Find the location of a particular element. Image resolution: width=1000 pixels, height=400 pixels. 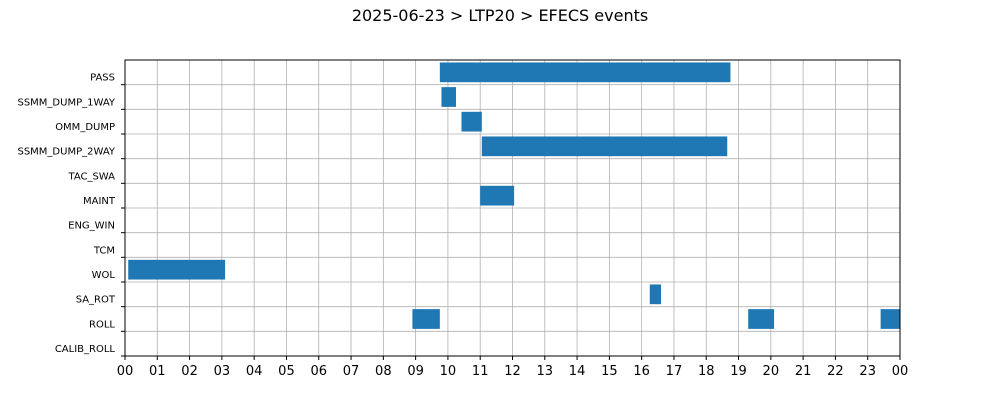

x-tick-label: 22 is located at coordinates (835, 371).